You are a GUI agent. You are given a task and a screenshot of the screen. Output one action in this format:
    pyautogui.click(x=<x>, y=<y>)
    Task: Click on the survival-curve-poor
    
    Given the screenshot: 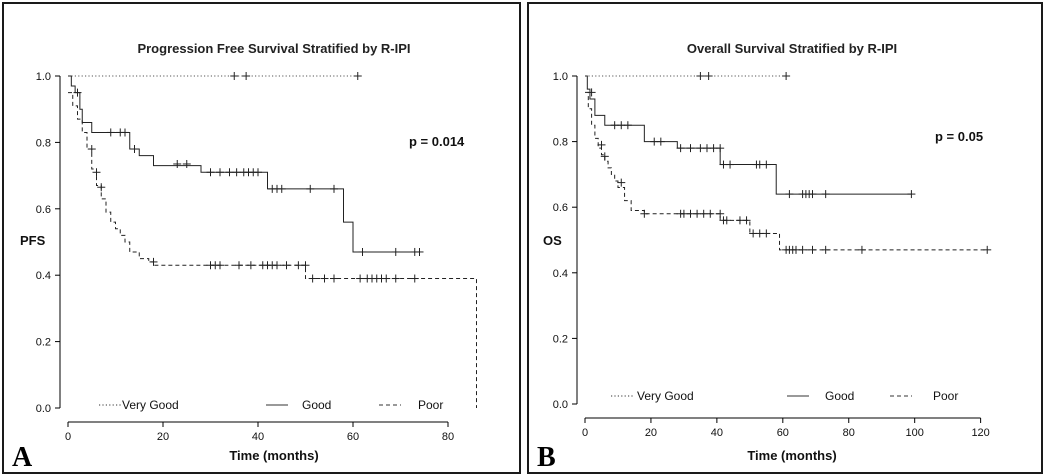 What is the action you would take?
    pyautogui.click(x=786, y=171)
    